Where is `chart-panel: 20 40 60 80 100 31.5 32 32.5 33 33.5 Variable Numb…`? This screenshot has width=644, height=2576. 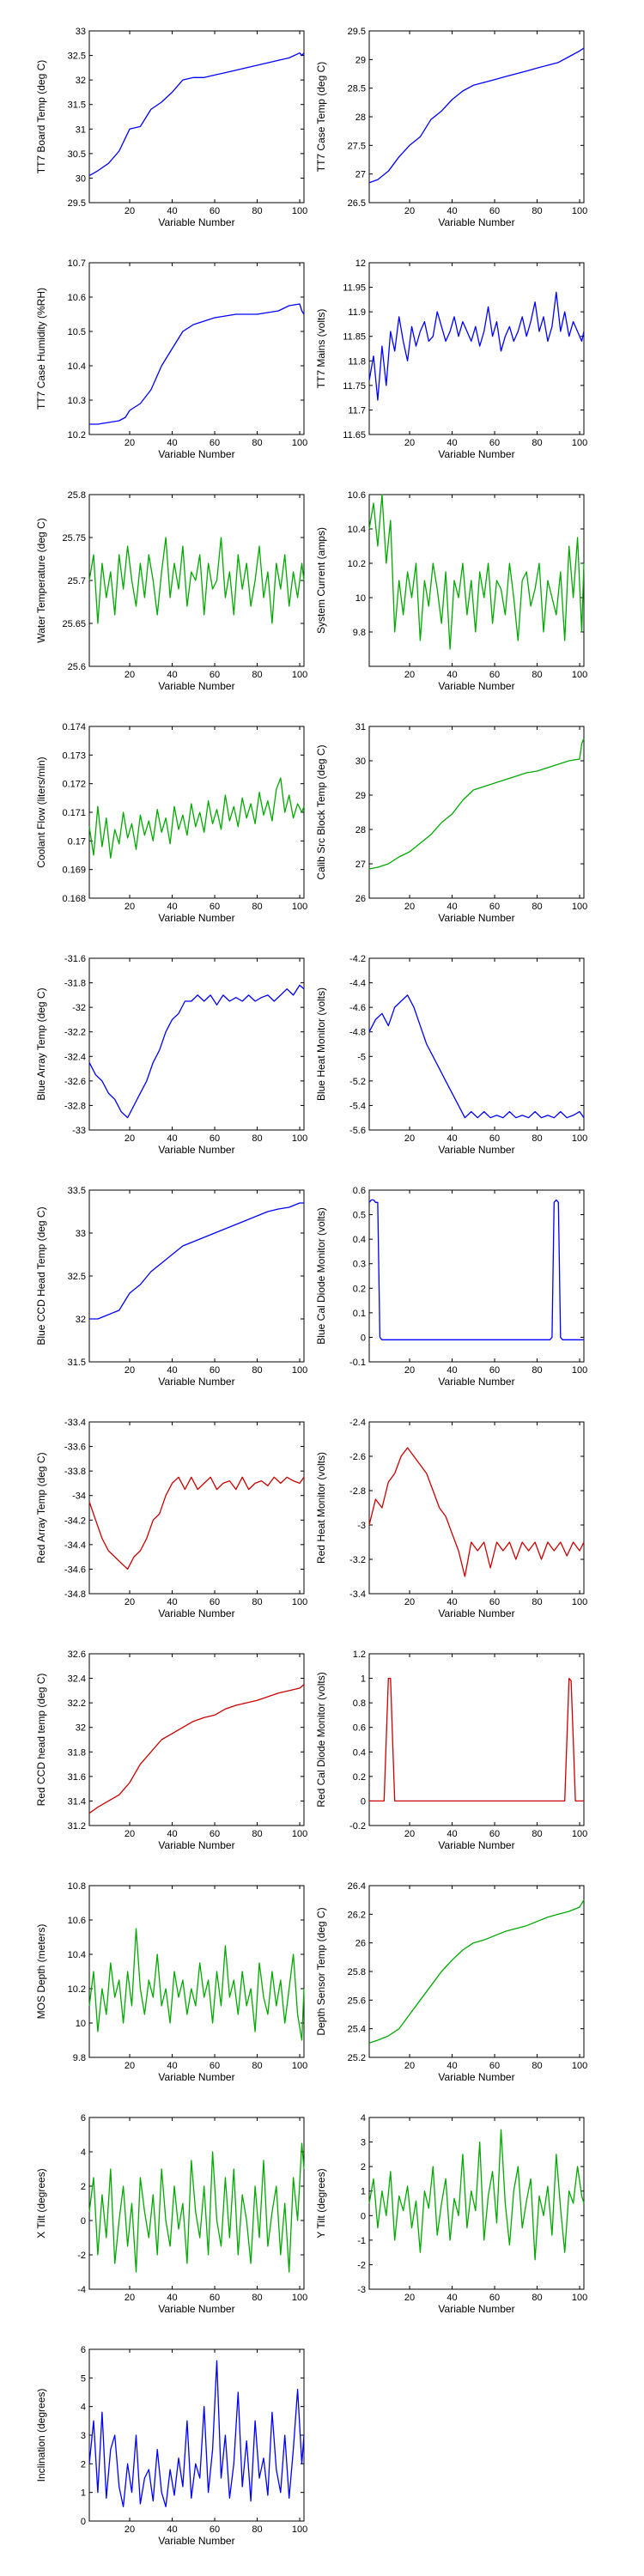
chart-panel: 20 40 60 80 100 31.5 32 32.5 33 33.5 Variable Numb… is located at coordinates (171, 1287).